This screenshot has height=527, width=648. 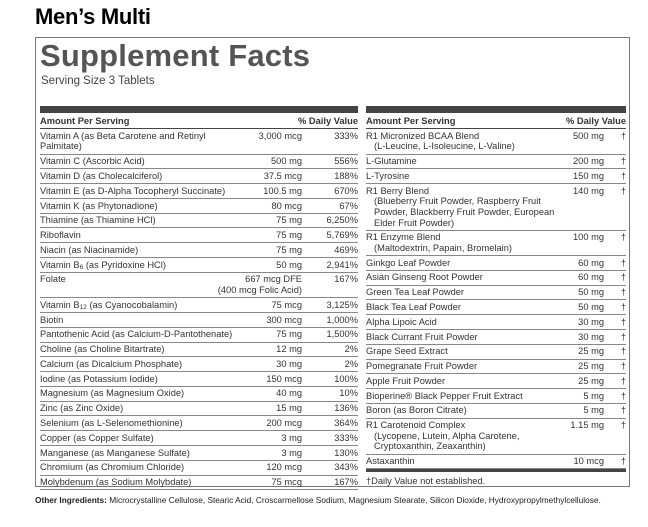 What do you see at coordinates (92, 161) in the screenshot?
I see `name-text: Vitamin C (Ascorbic Acid)` at bounding box center [92, 161].